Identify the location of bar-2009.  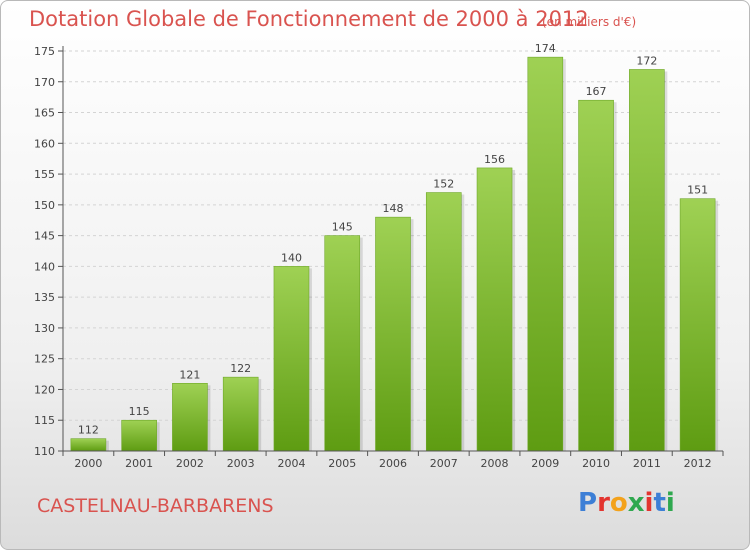
(545, 254).